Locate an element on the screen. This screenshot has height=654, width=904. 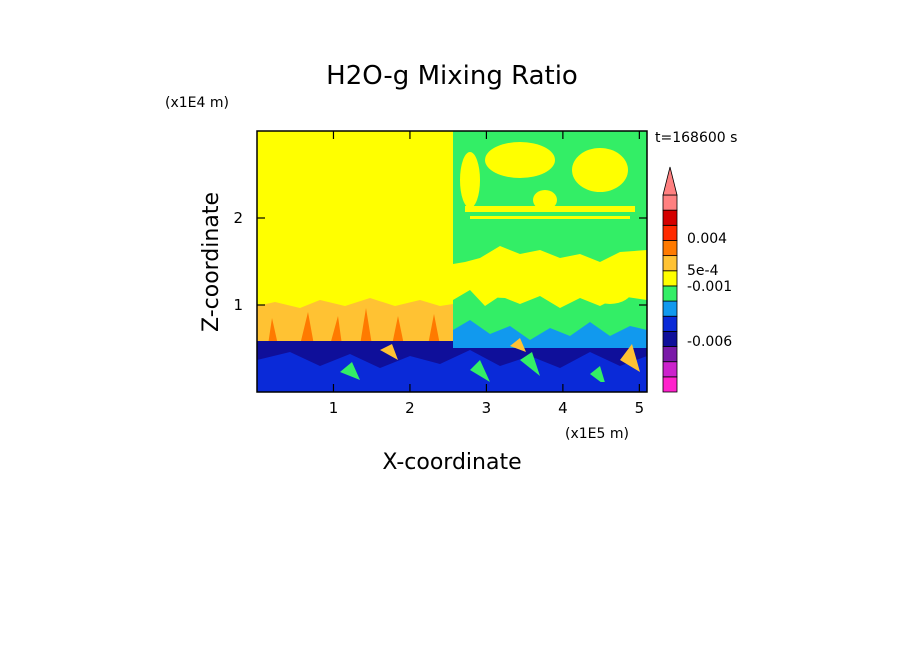
x-tick-label: 2 is located at coordinates (410, 408).